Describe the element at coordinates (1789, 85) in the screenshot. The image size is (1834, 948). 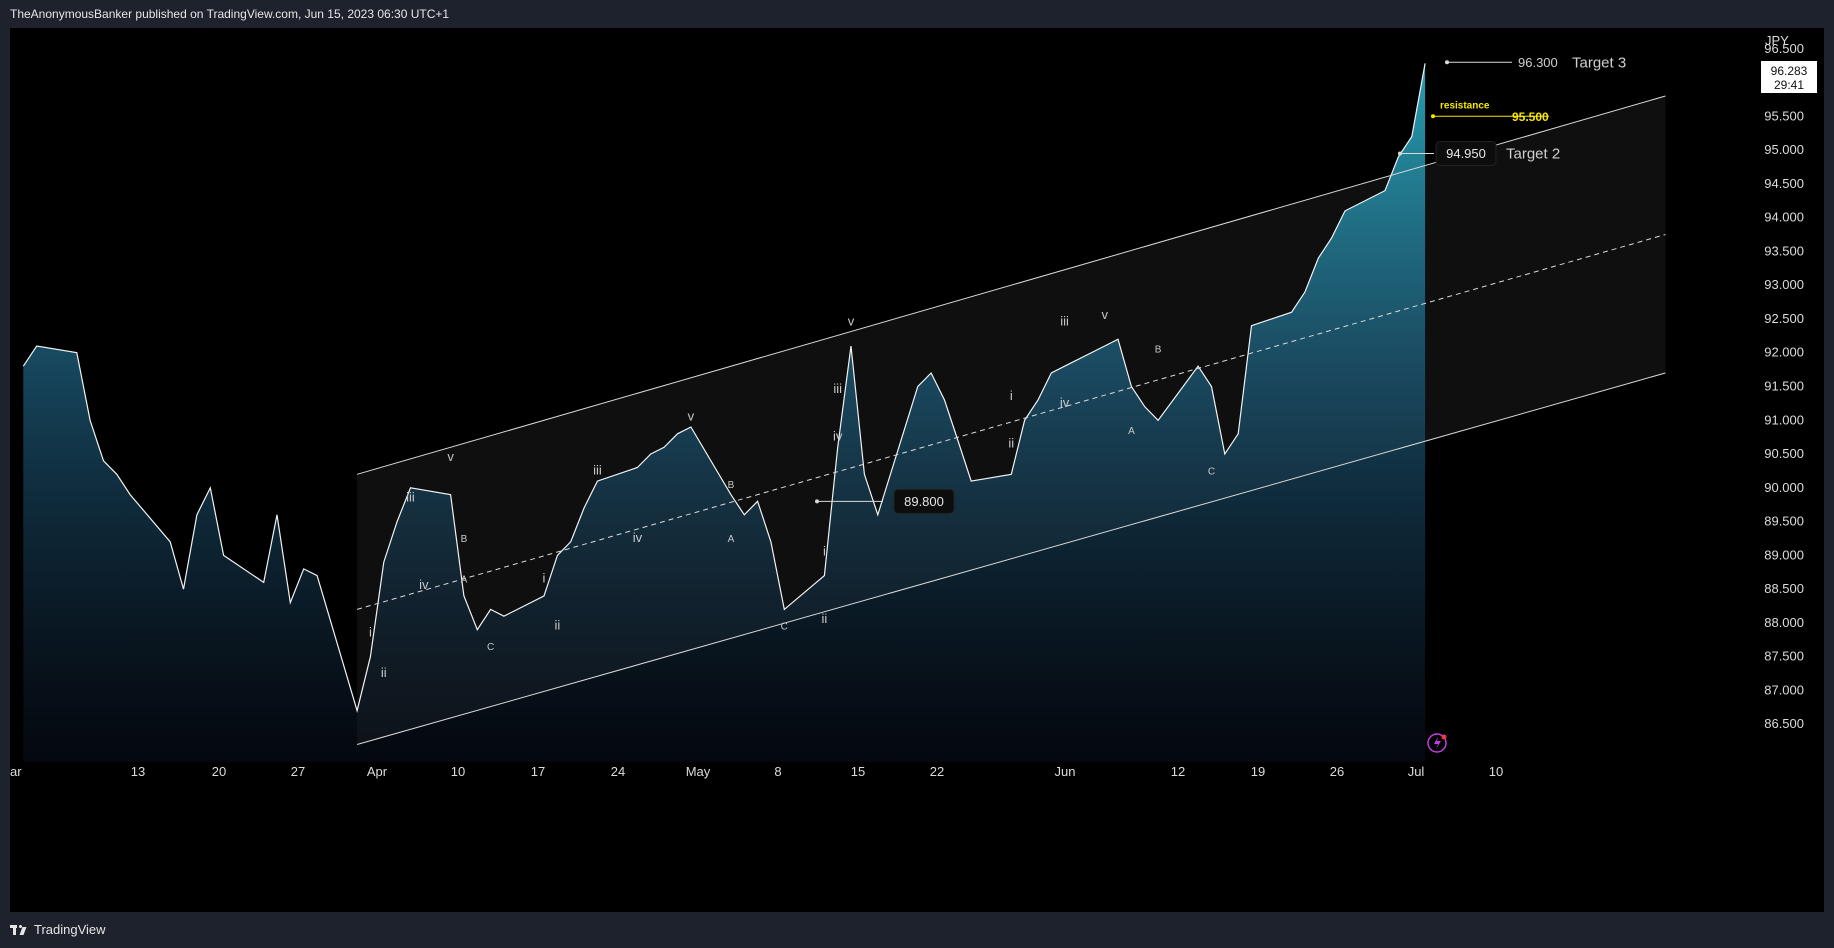
I see `countdown-value: 29:41` at that location.